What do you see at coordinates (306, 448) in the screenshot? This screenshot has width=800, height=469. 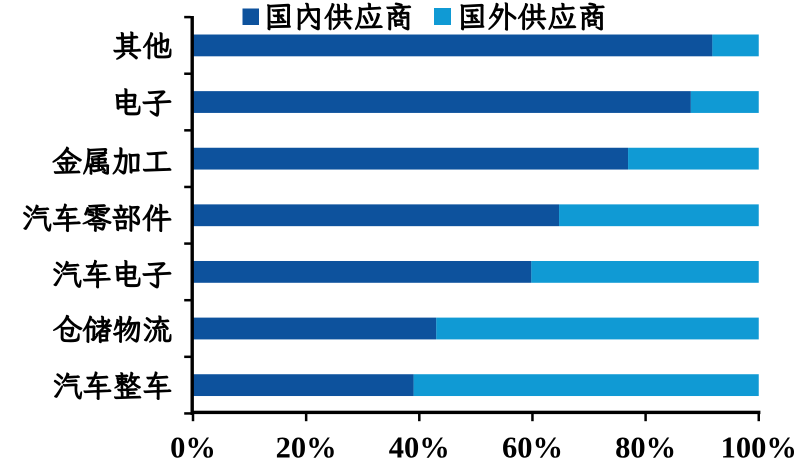 I see `svg-text: 20%` at bounding box center [306, 448].